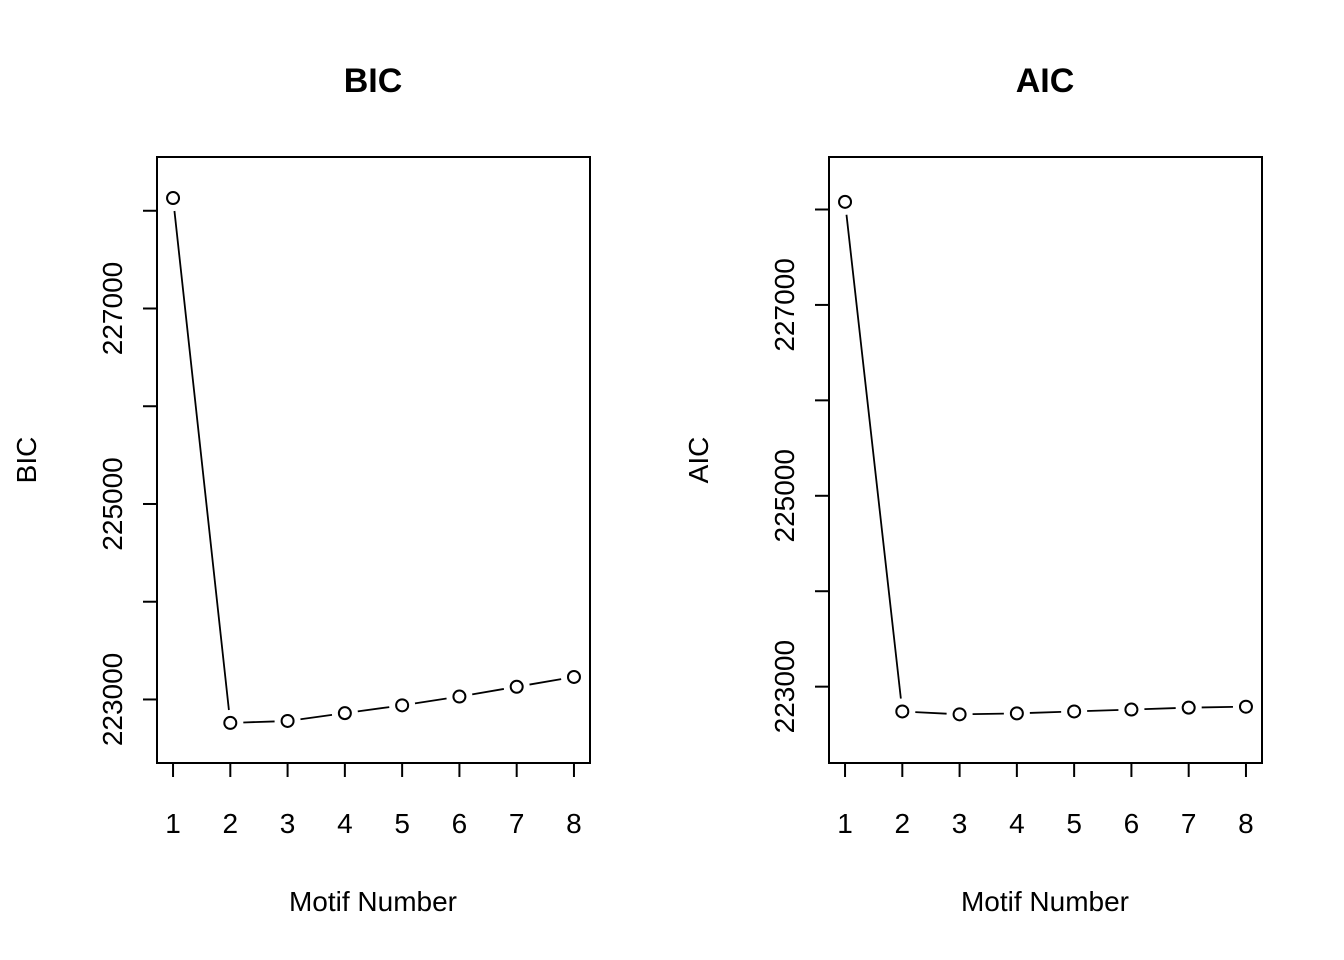  Describe the element at coordinates (460, 823) in the screenshot. I see `bic-x-tick-label: 6` at that location.